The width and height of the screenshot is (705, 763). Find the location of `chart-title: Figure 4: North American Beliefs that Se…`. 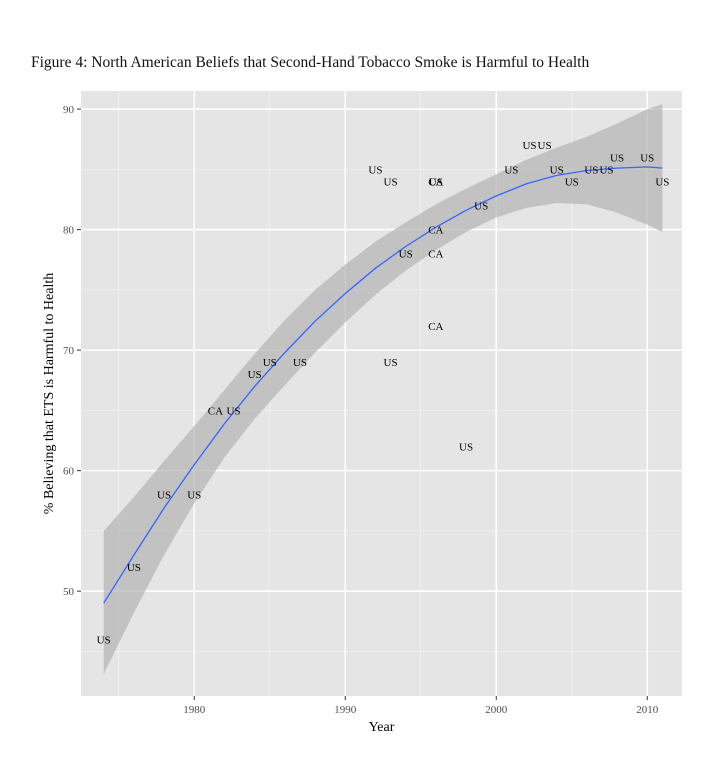

chart-title: Figure 4: North American Beliefs that Se… is located at coordinates (310, 62).